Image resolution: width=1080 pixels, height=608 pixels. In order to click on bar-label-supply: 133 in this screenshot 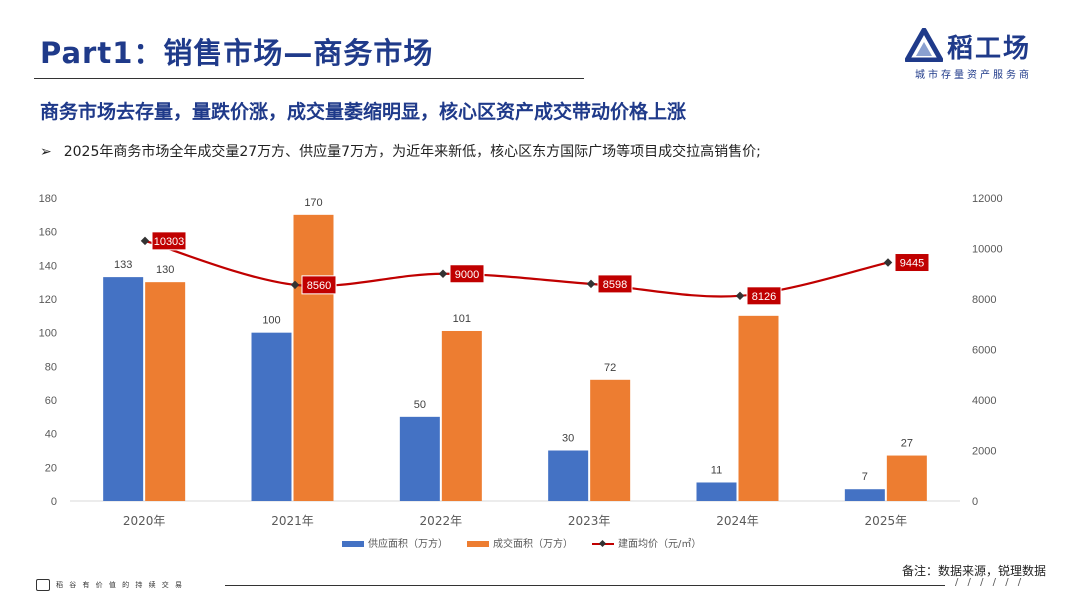, I will do `click(123, 265)`.